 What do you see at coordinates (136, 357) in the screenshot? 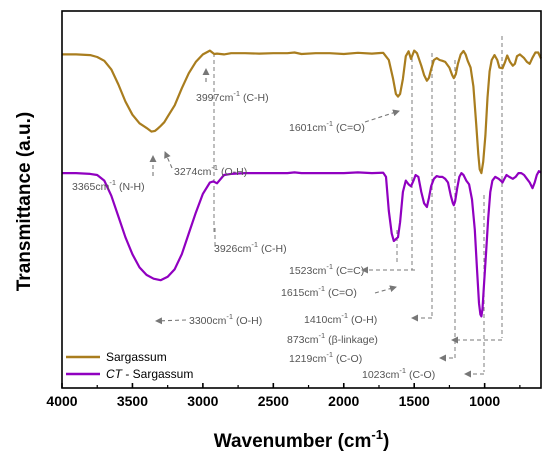
I see `legend-label: Sargassum` at bounding box center [136, 357].